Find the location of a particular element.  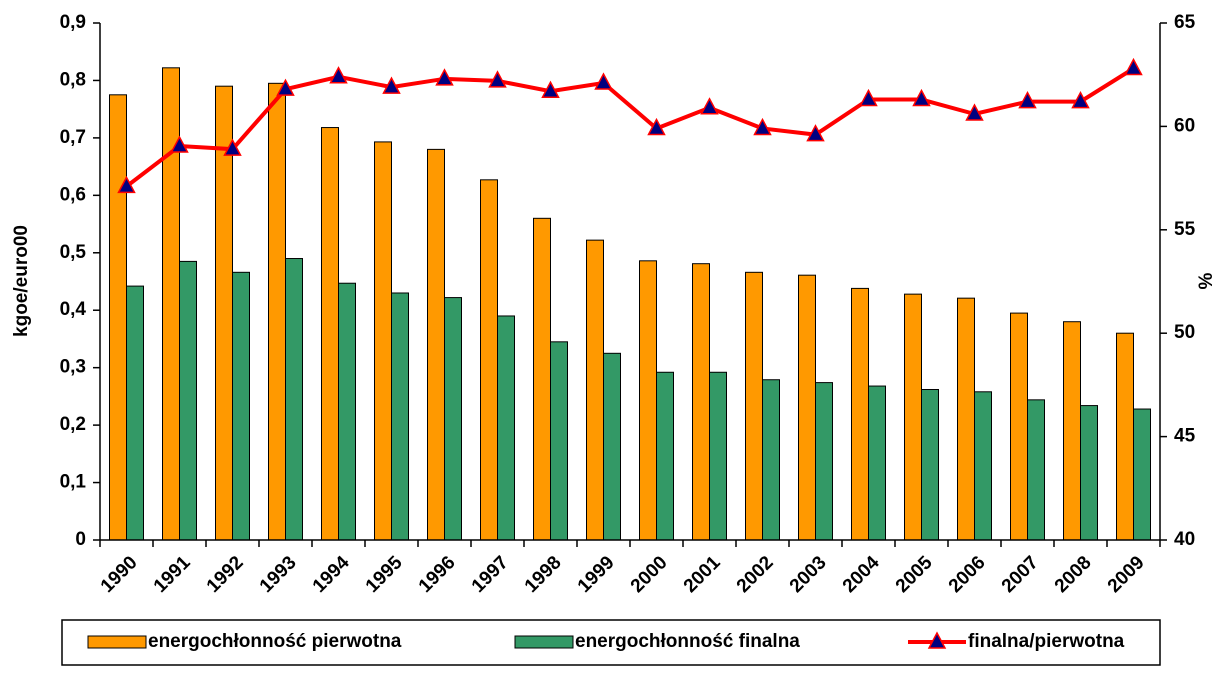

x-tick-label: 1995 is located at coordinates (384, 574).